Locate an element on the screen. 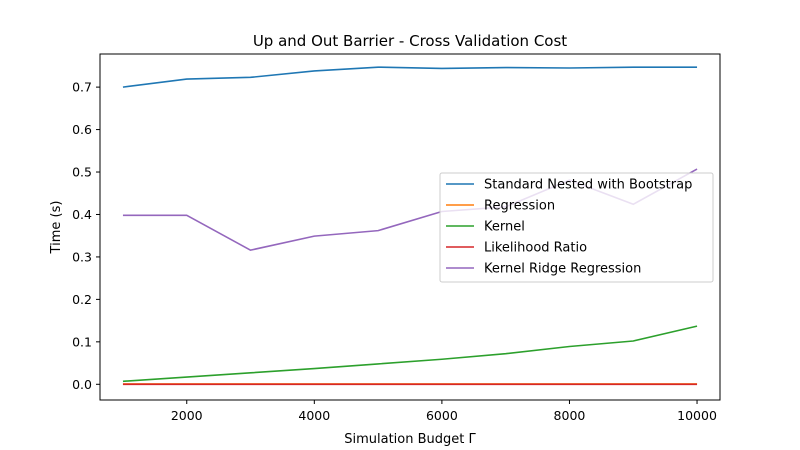 The height and width of the screenshot is (450, 800). y-tick-label: 0.5 is located at coordinates (82, 172).